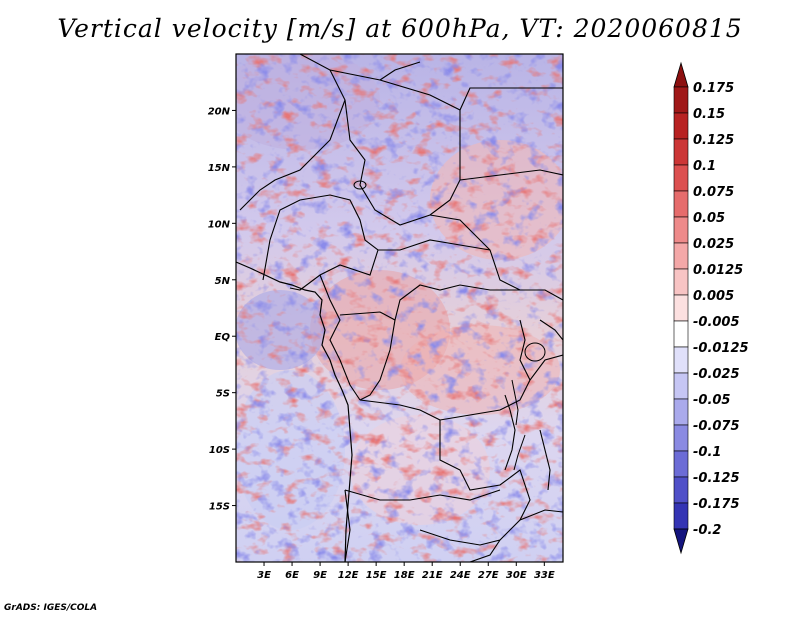  What do you see at coordinates (709, 218) in the screenshot?
I see `colorbar-label: 0.05` at bounding box center [709, 218].